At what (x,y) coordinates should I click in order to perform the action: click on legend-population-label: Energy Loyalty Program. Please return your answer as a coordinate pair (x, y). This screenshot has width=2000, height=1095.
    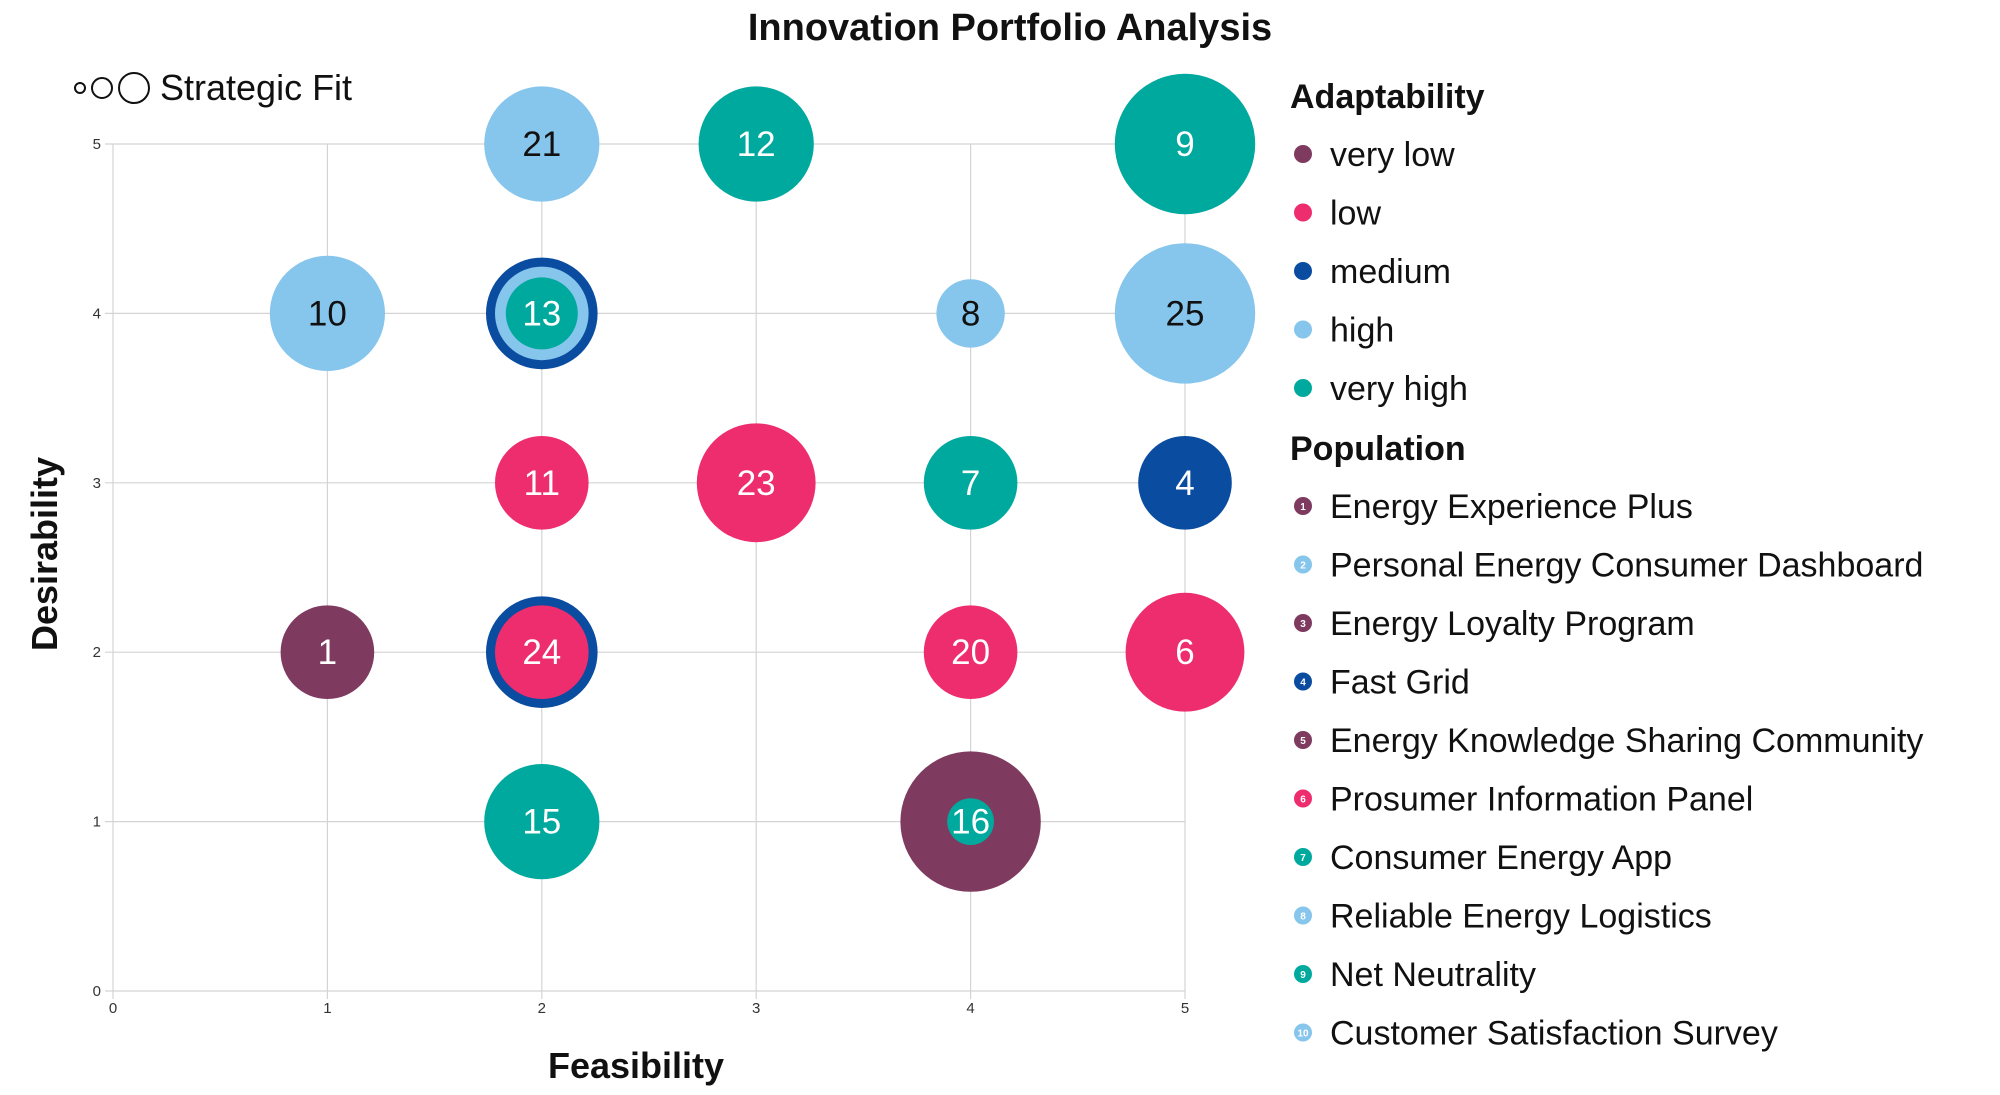
    Looking at the image, I should click on (1512, 624).